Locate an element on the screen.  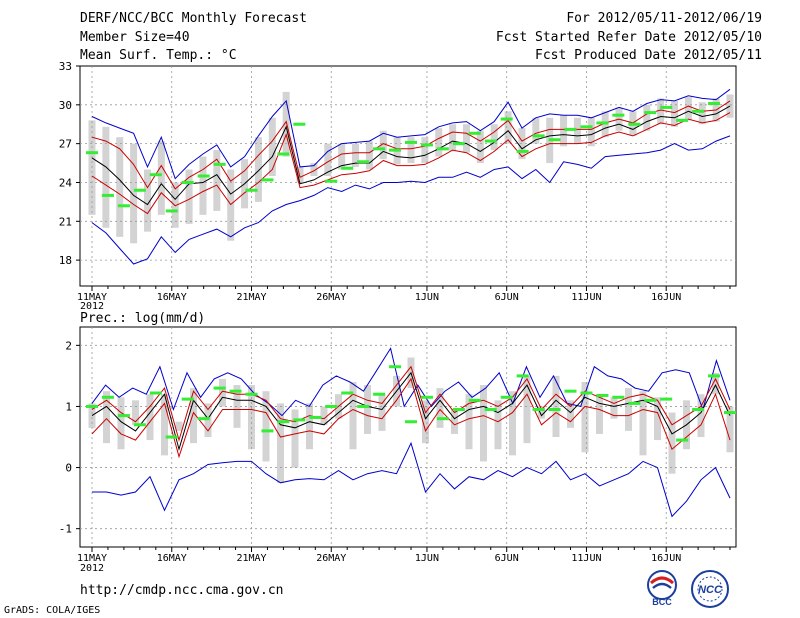
series-spread-lower-line is located at coordinates (411, 418).